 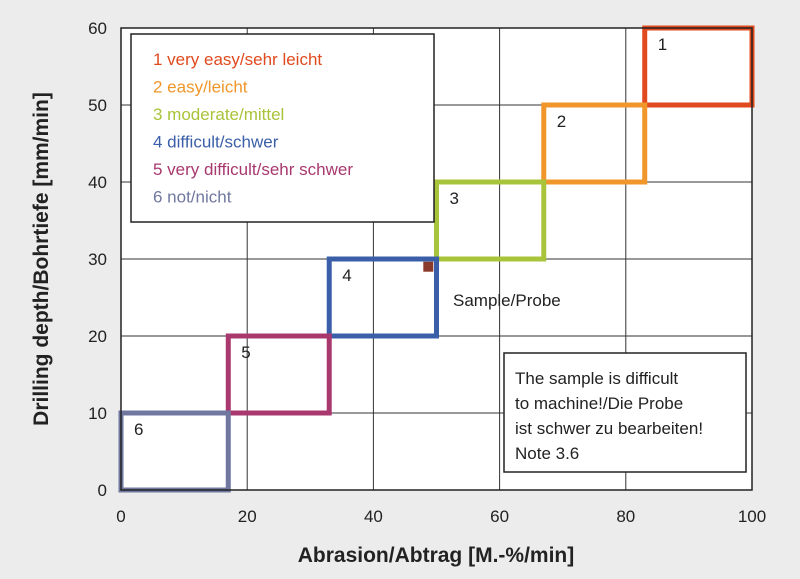 What do you see at coordinates (436, 555) in the screenshot?
I see `x-axis-title: Abrasion/Abtrag [M.-%/min]` at bounding box center [436, 555].